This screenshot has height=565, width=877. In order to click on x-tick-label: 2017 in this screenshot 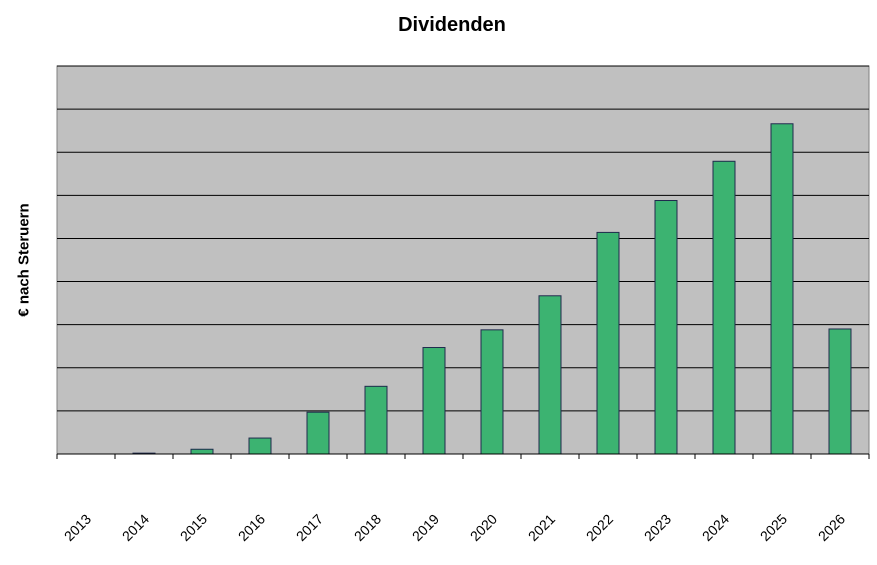, I will do `click(309, 527)`.